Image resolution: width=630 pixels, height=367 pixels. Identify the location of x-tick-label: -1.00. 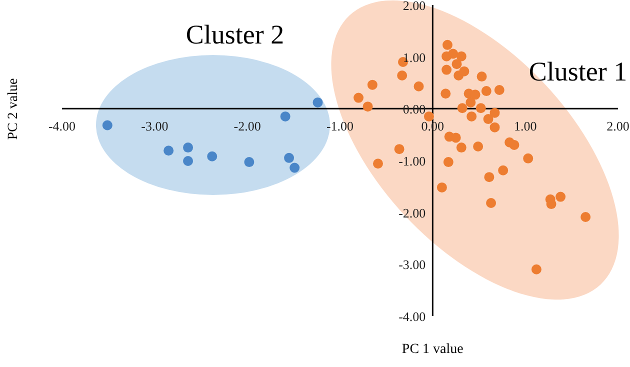
(340, 126).